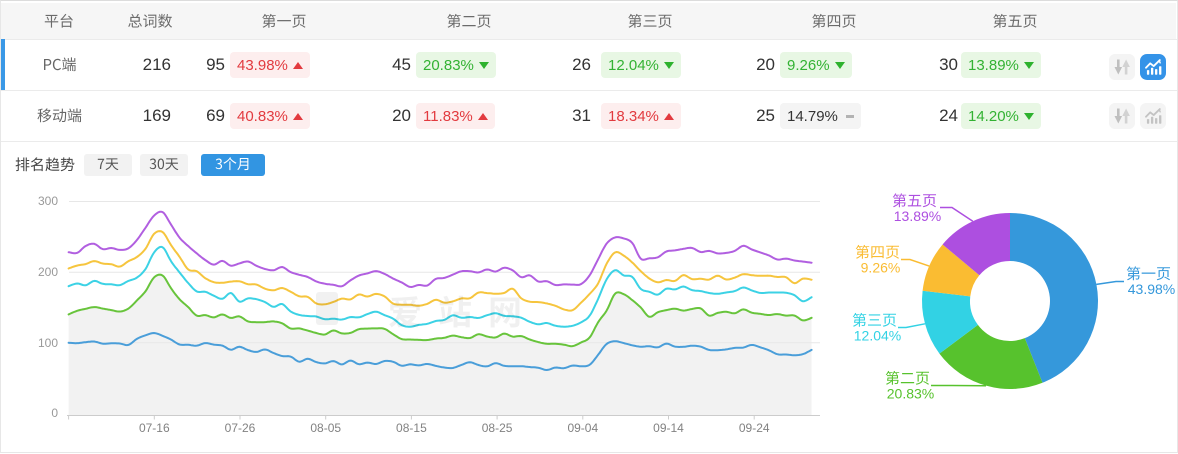 The height and width of the screenshot is (454, 1178). I want to click on svg-text: 20.83%, so click(910, 394).